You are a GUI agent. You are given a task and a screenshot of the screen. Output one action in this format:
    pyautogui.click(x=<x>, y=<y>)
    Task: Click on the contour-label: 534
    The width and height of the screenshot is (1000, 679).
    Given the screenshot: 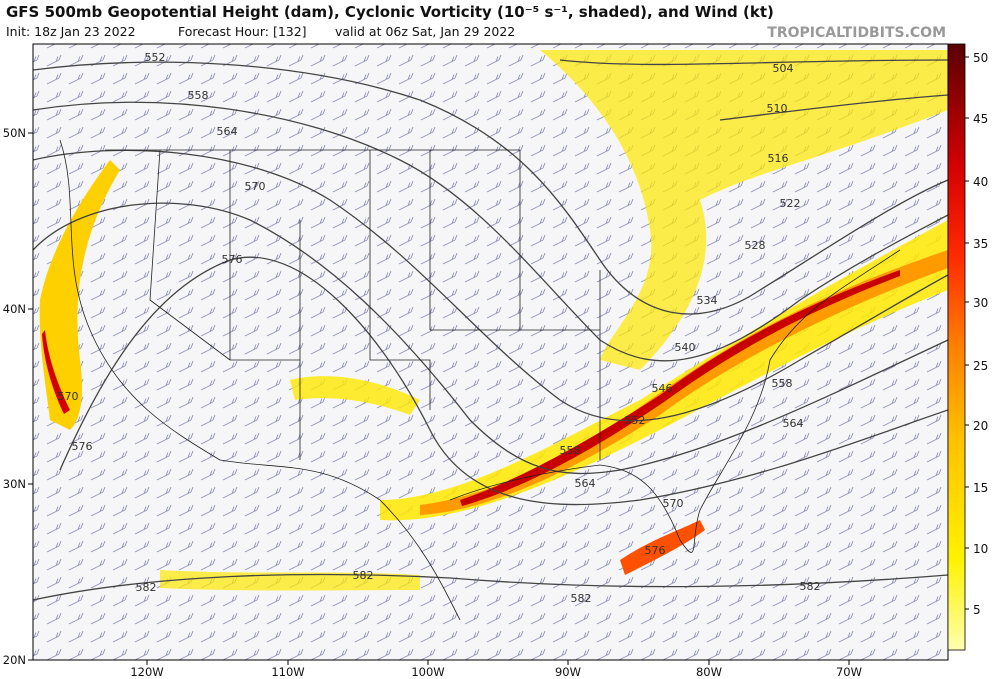 What is the action you would take?
    pyautogui.click(x=707, y=300)
    